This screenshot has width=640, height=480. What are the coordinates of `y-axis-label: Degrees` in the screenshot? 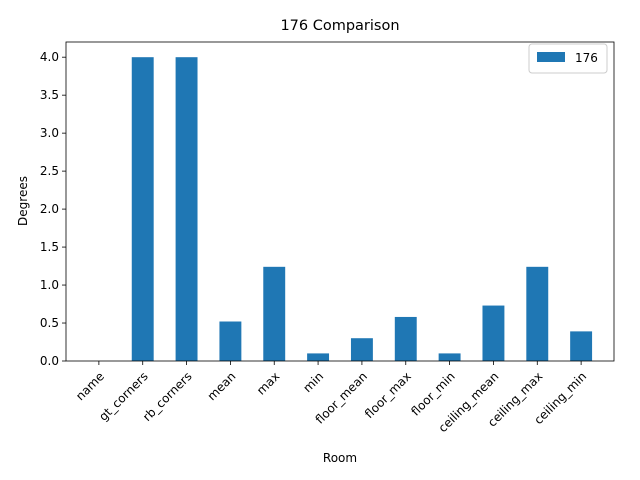 It's located at (23, 201).